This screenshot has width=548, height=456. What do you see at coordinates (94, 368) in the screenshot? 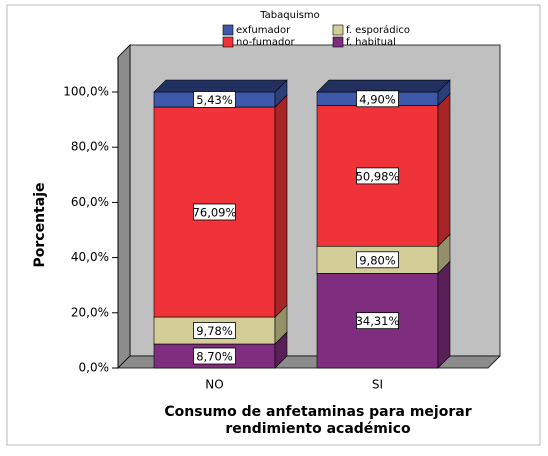
I see `y-tick-label: 0,0%` at bounding box center [94, 368].